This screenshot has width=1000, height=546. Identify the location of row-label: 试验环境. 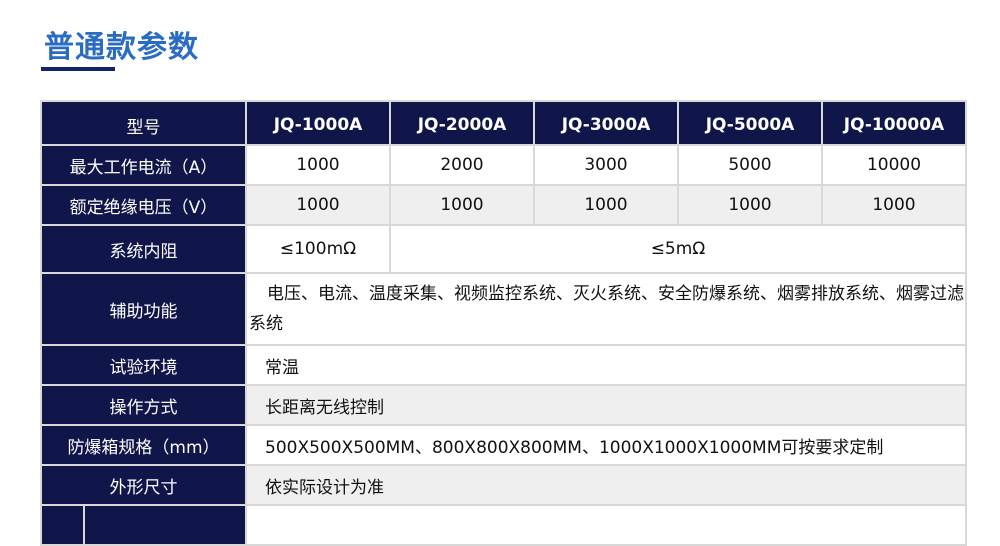
(143, 365).